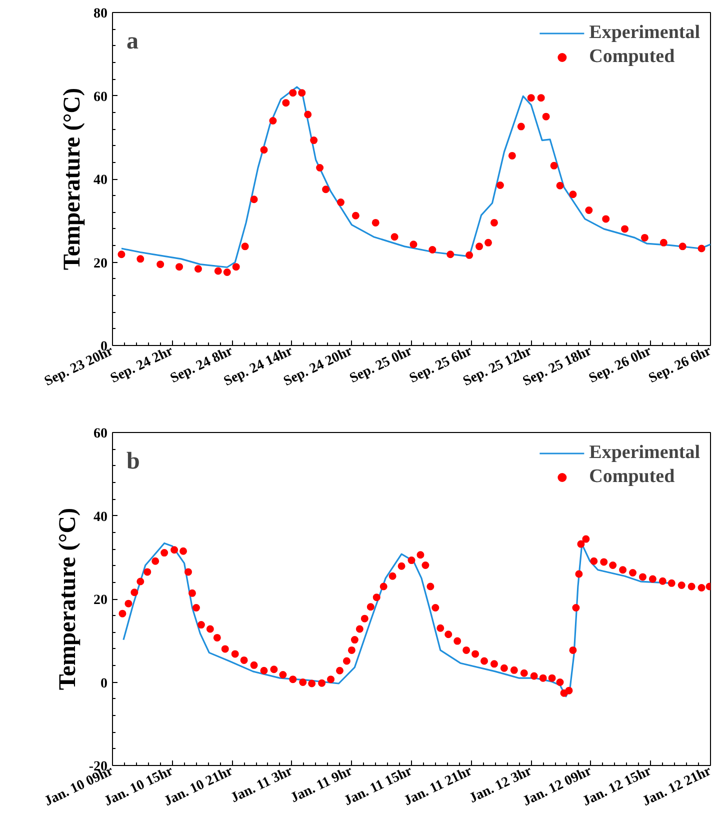  Describe the element at coordinates (133, 461) in the screenshot. I see `text: b` at that location.